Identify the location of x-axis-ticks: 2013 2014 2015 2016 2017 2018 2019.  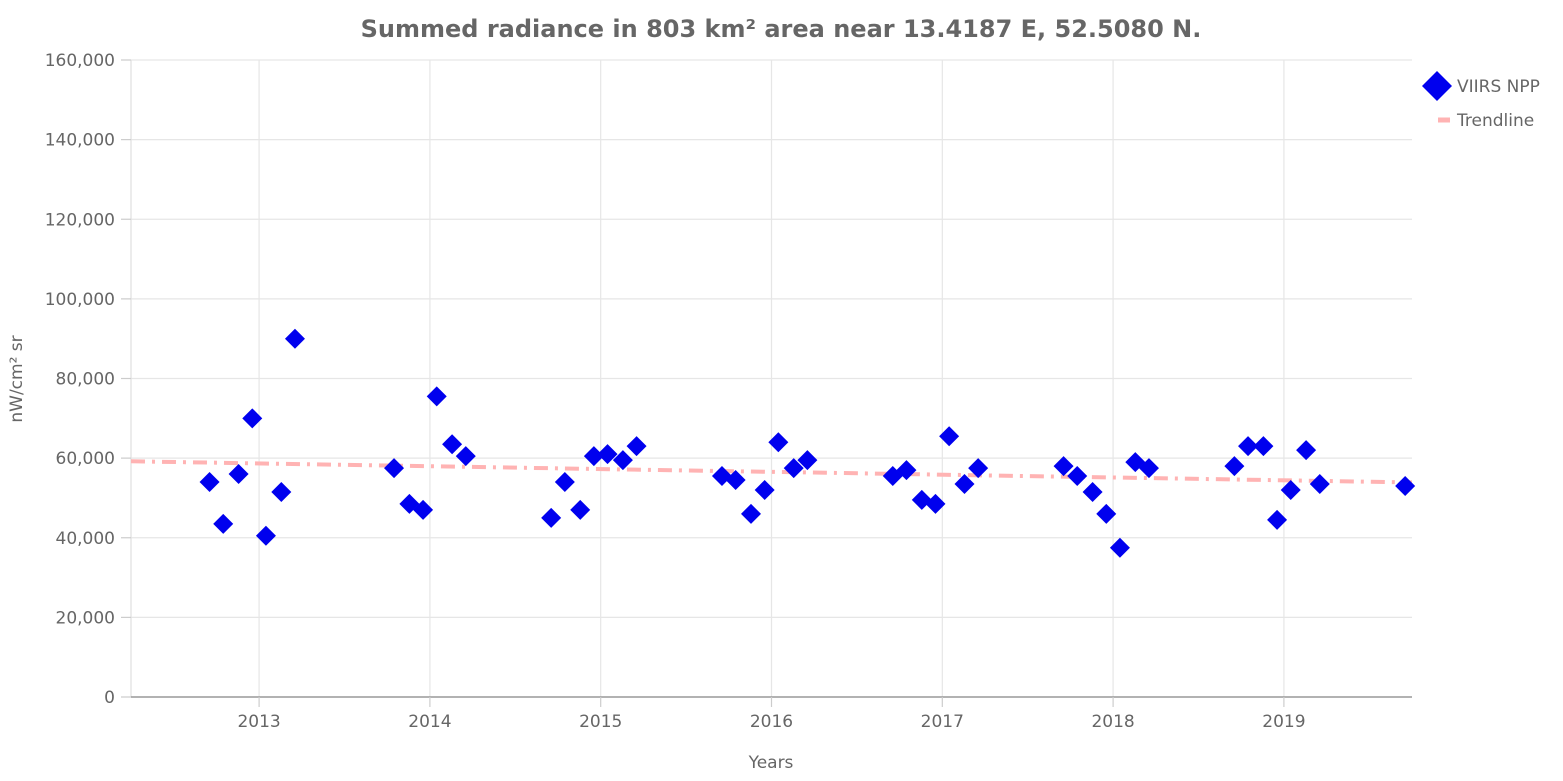
(771, 714).